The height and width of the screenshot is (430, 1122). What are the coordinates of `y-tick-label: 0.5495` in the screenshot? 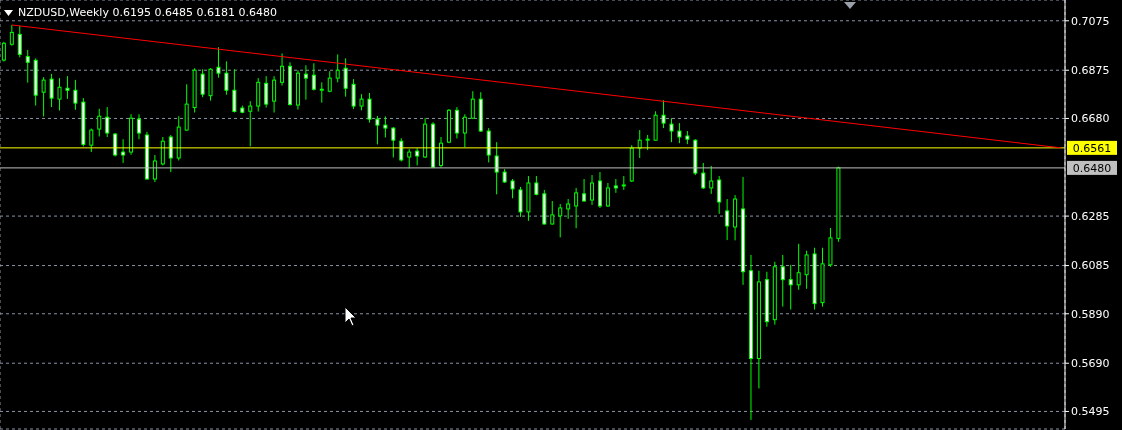 It's located at (1090, 412).